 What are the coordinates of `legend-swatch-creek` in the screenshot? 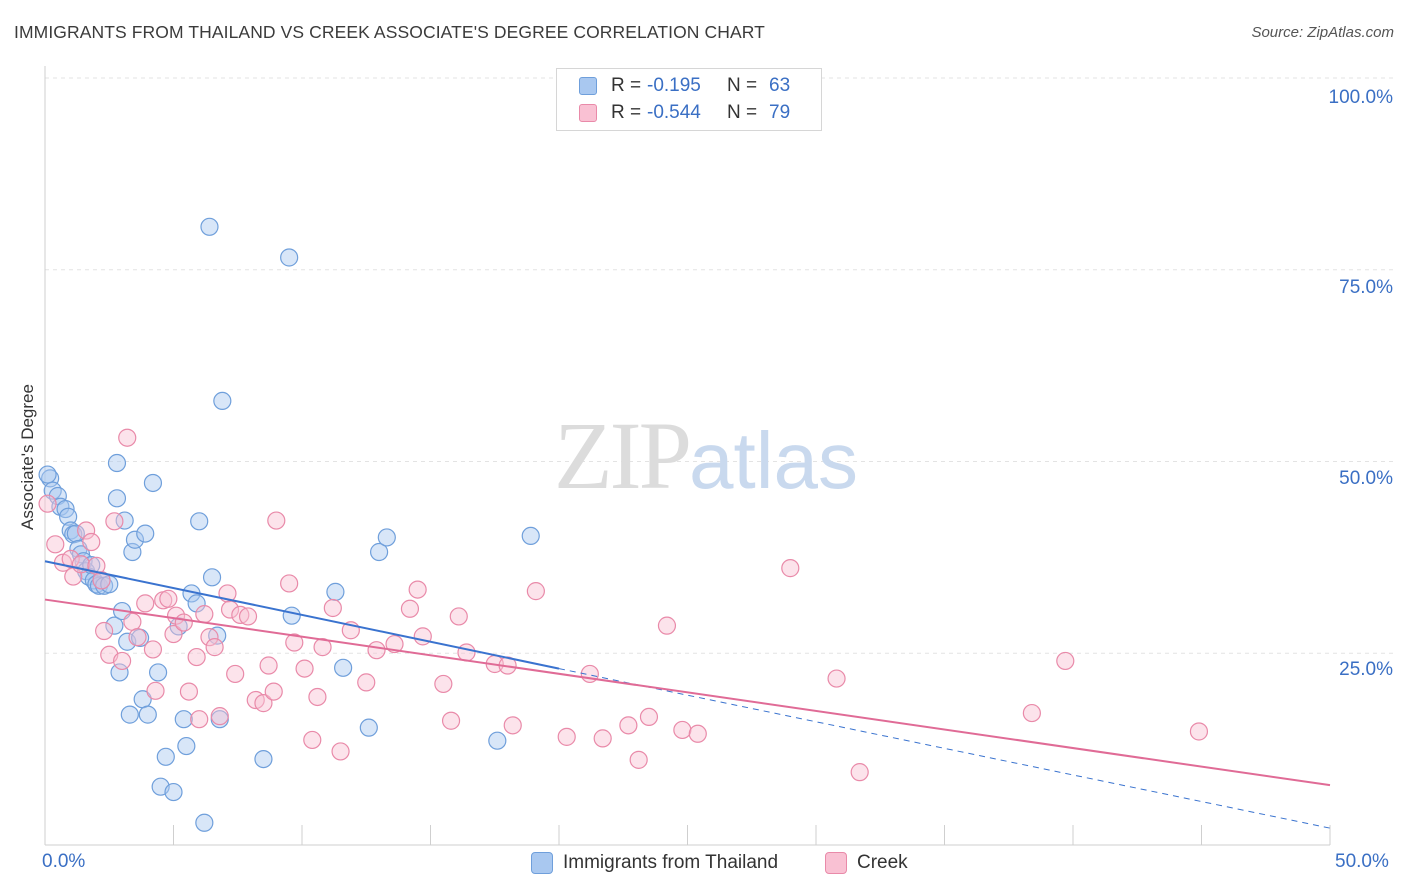 It's located at (588, 113).